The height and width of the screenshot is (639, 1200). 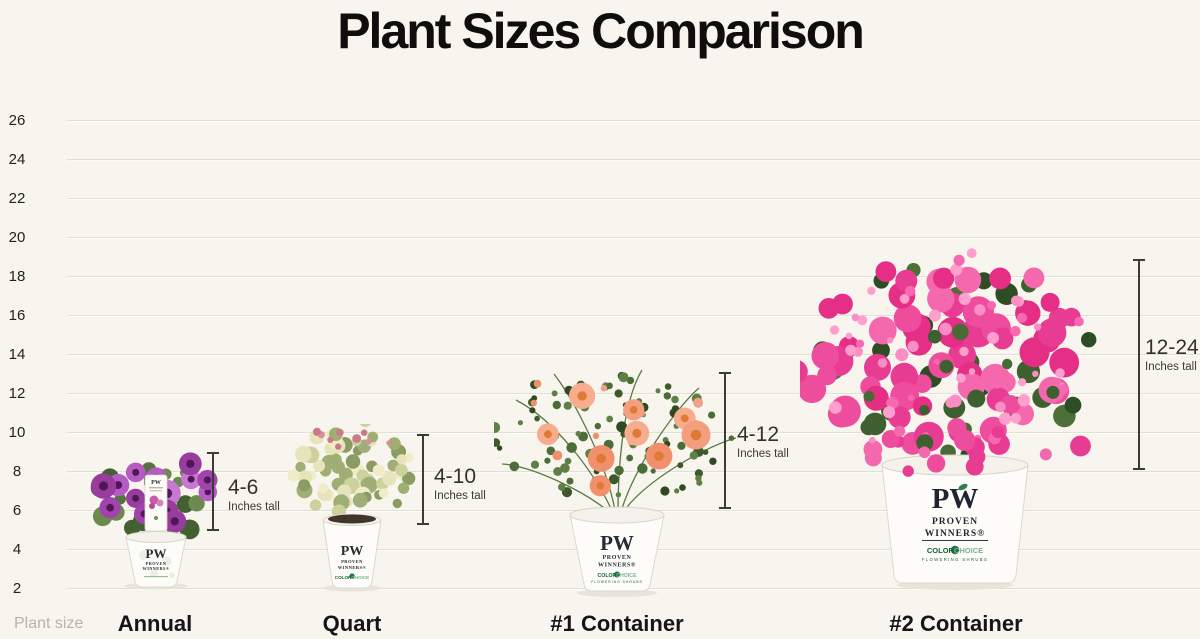 What do you see at coordinates (156, 503) in the screenshot?
I see `plant-tag: PW` at bounding box center [156, 503].